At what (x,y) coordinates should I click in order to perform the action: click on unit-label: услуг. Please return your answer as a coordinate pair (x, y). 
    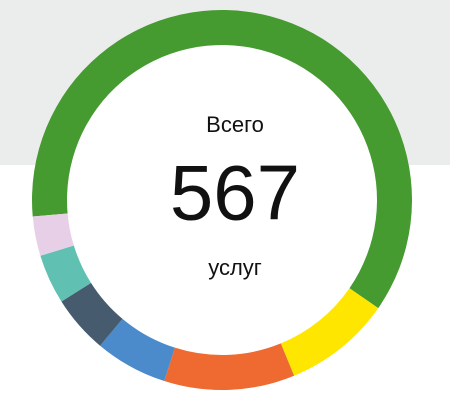
    Looking at the image, I should click on (235, 267).